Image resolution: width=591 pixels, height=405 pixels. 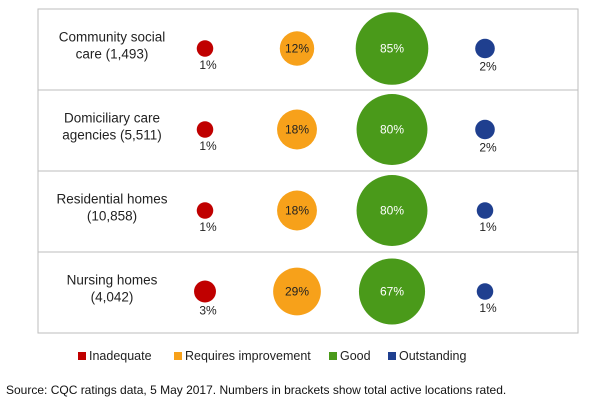 I want to click on legend-label: Outstanding, so click(x=432, y=356).